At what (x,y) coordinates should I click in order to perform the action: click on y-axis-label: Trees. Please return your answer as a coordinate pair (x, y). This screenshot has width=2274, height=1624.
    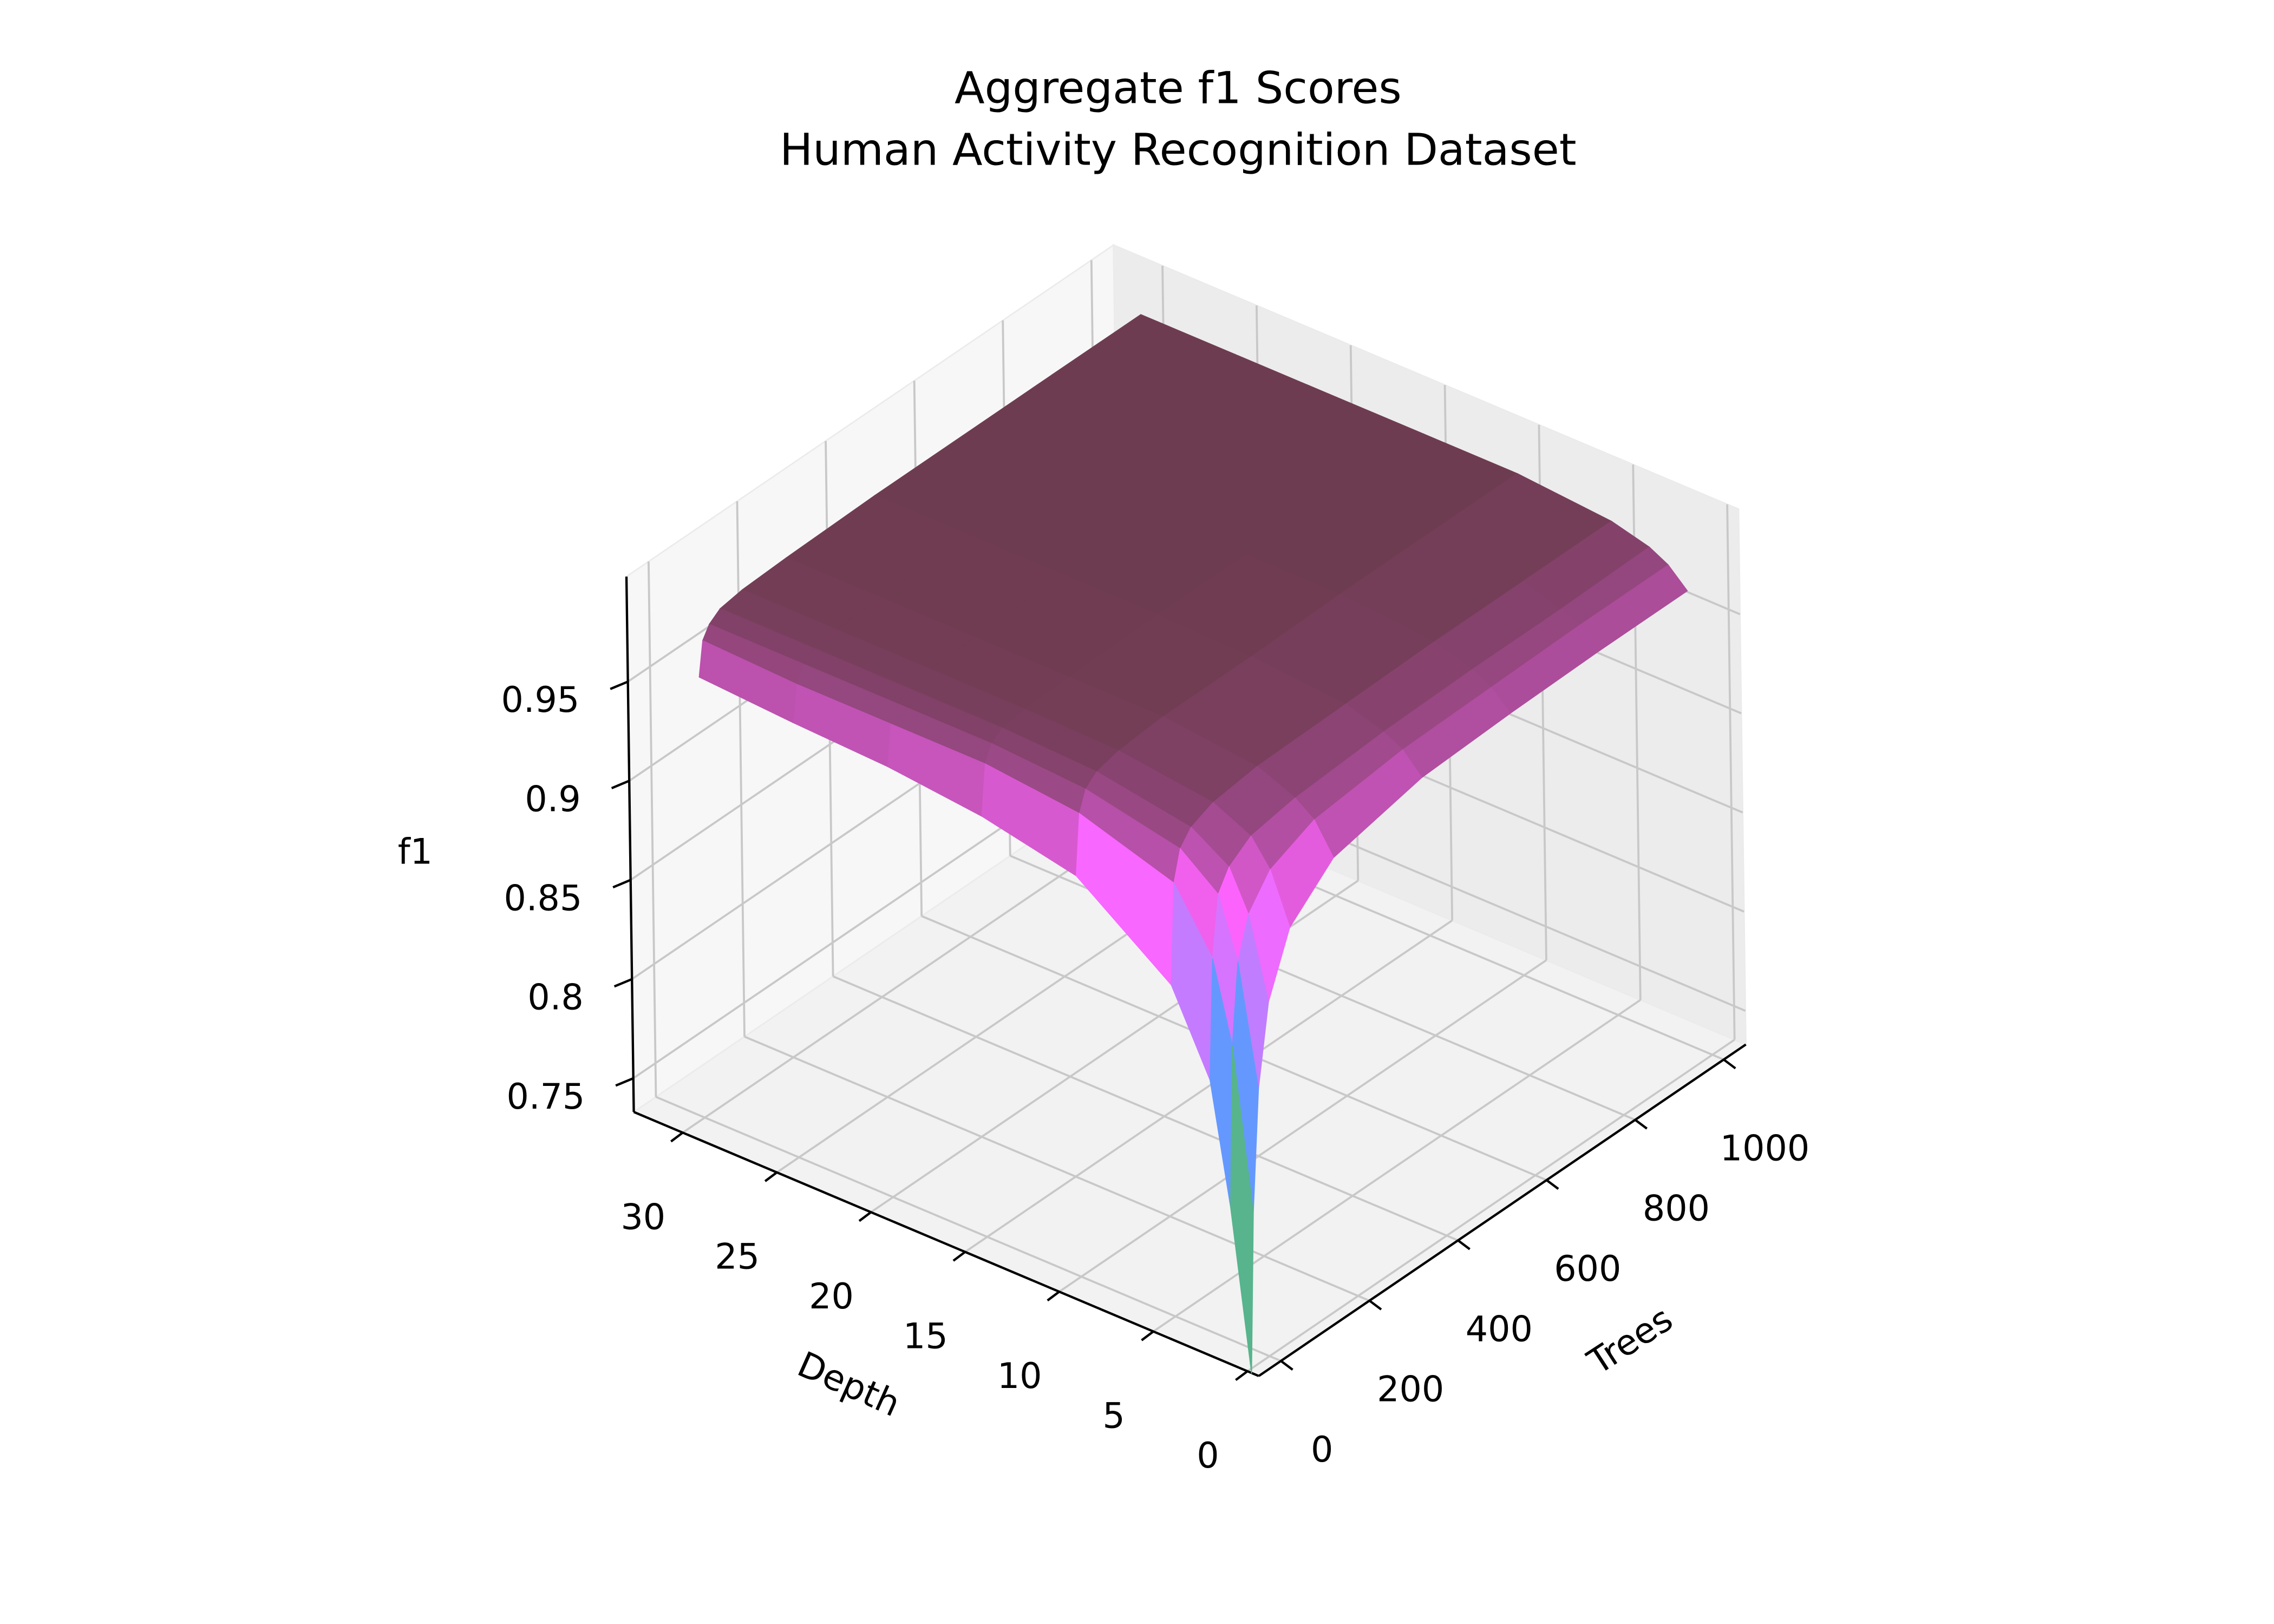
    Looking at the image, I should click on (1630, 1341).